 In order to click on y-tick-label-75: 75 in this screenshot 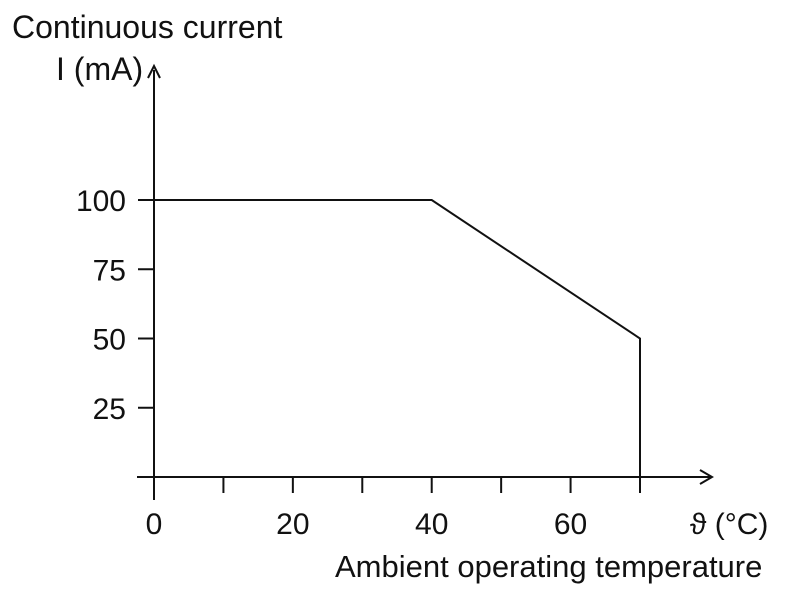, I will do `click(109, 270)`.